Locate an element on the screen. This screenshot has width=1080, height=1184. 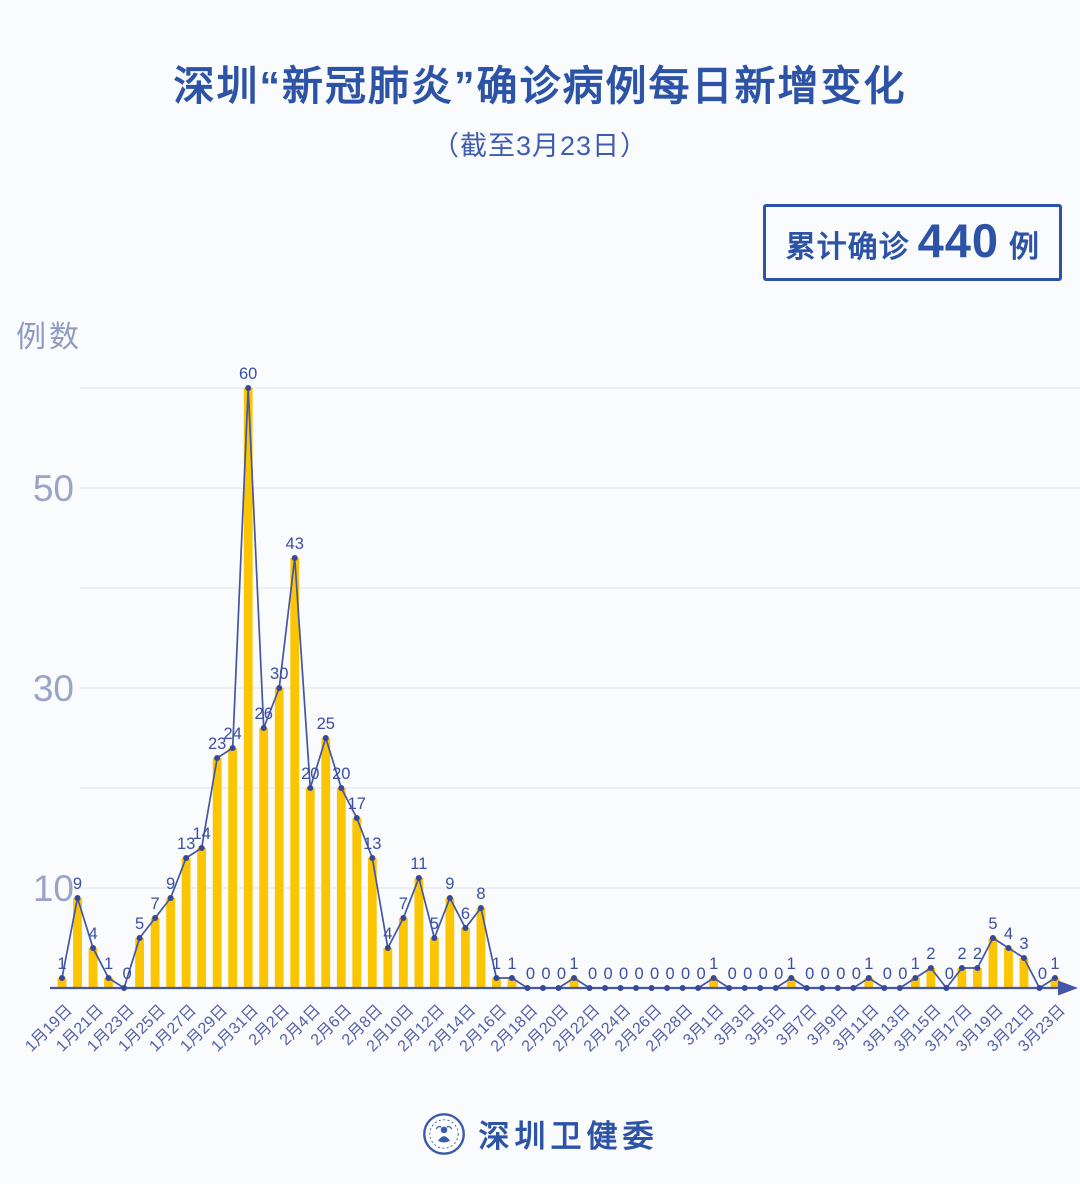
page-footer: 深圳卫健委 is located at coordinates (540, 1133).